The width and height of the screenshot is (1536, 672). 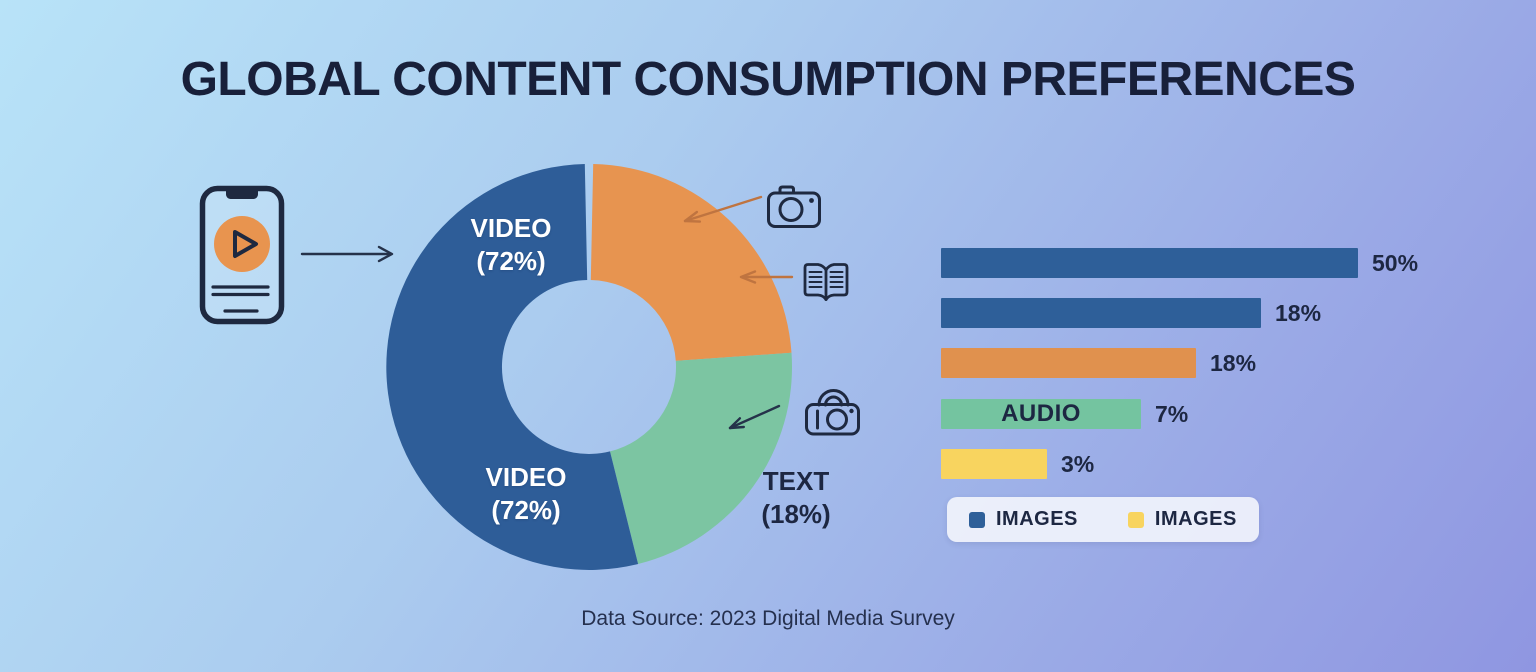 I want to click on legend-item-images-yellow: IMAGES, so click(x=1182, y=519).